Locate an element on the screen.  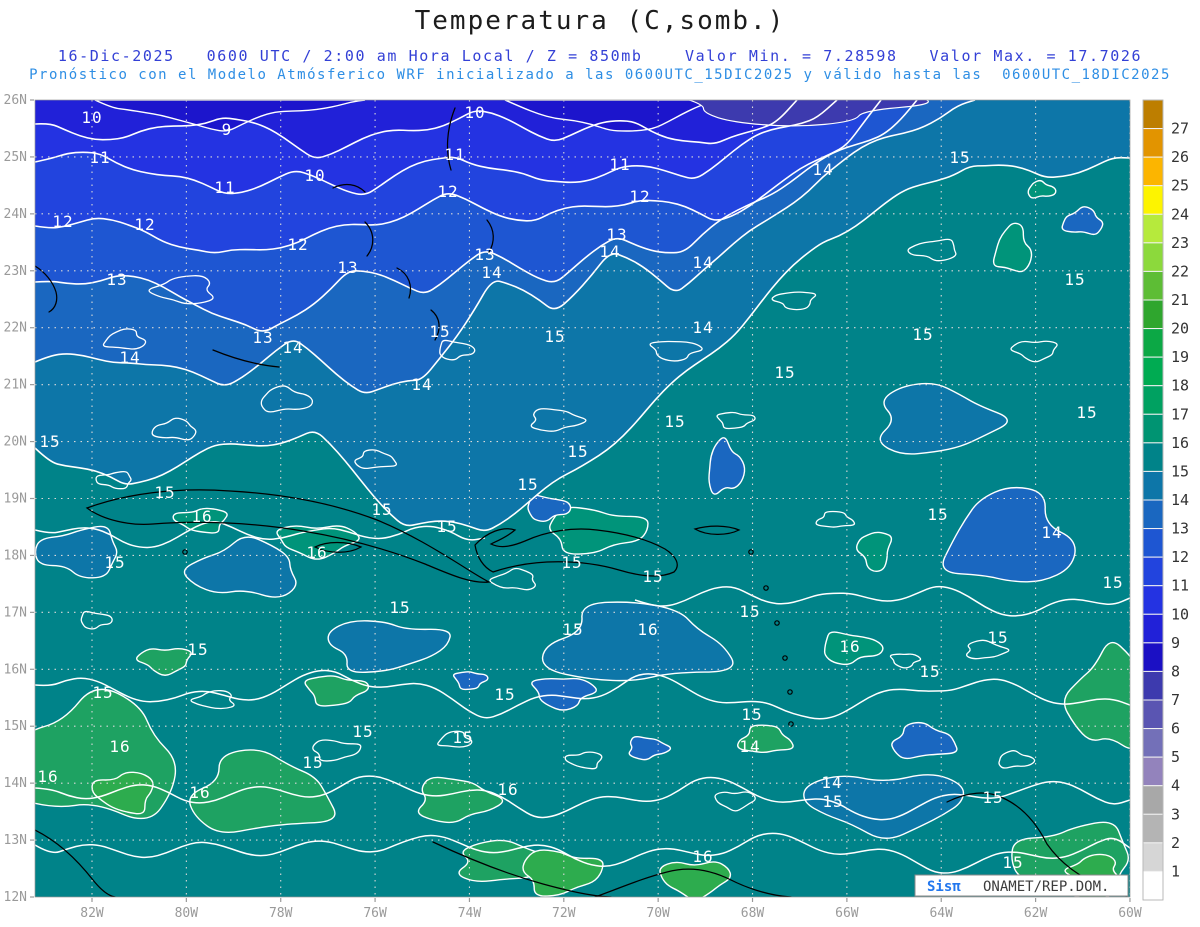
colorbar-tick-label: 1 is located at coordinates (1175, 871).